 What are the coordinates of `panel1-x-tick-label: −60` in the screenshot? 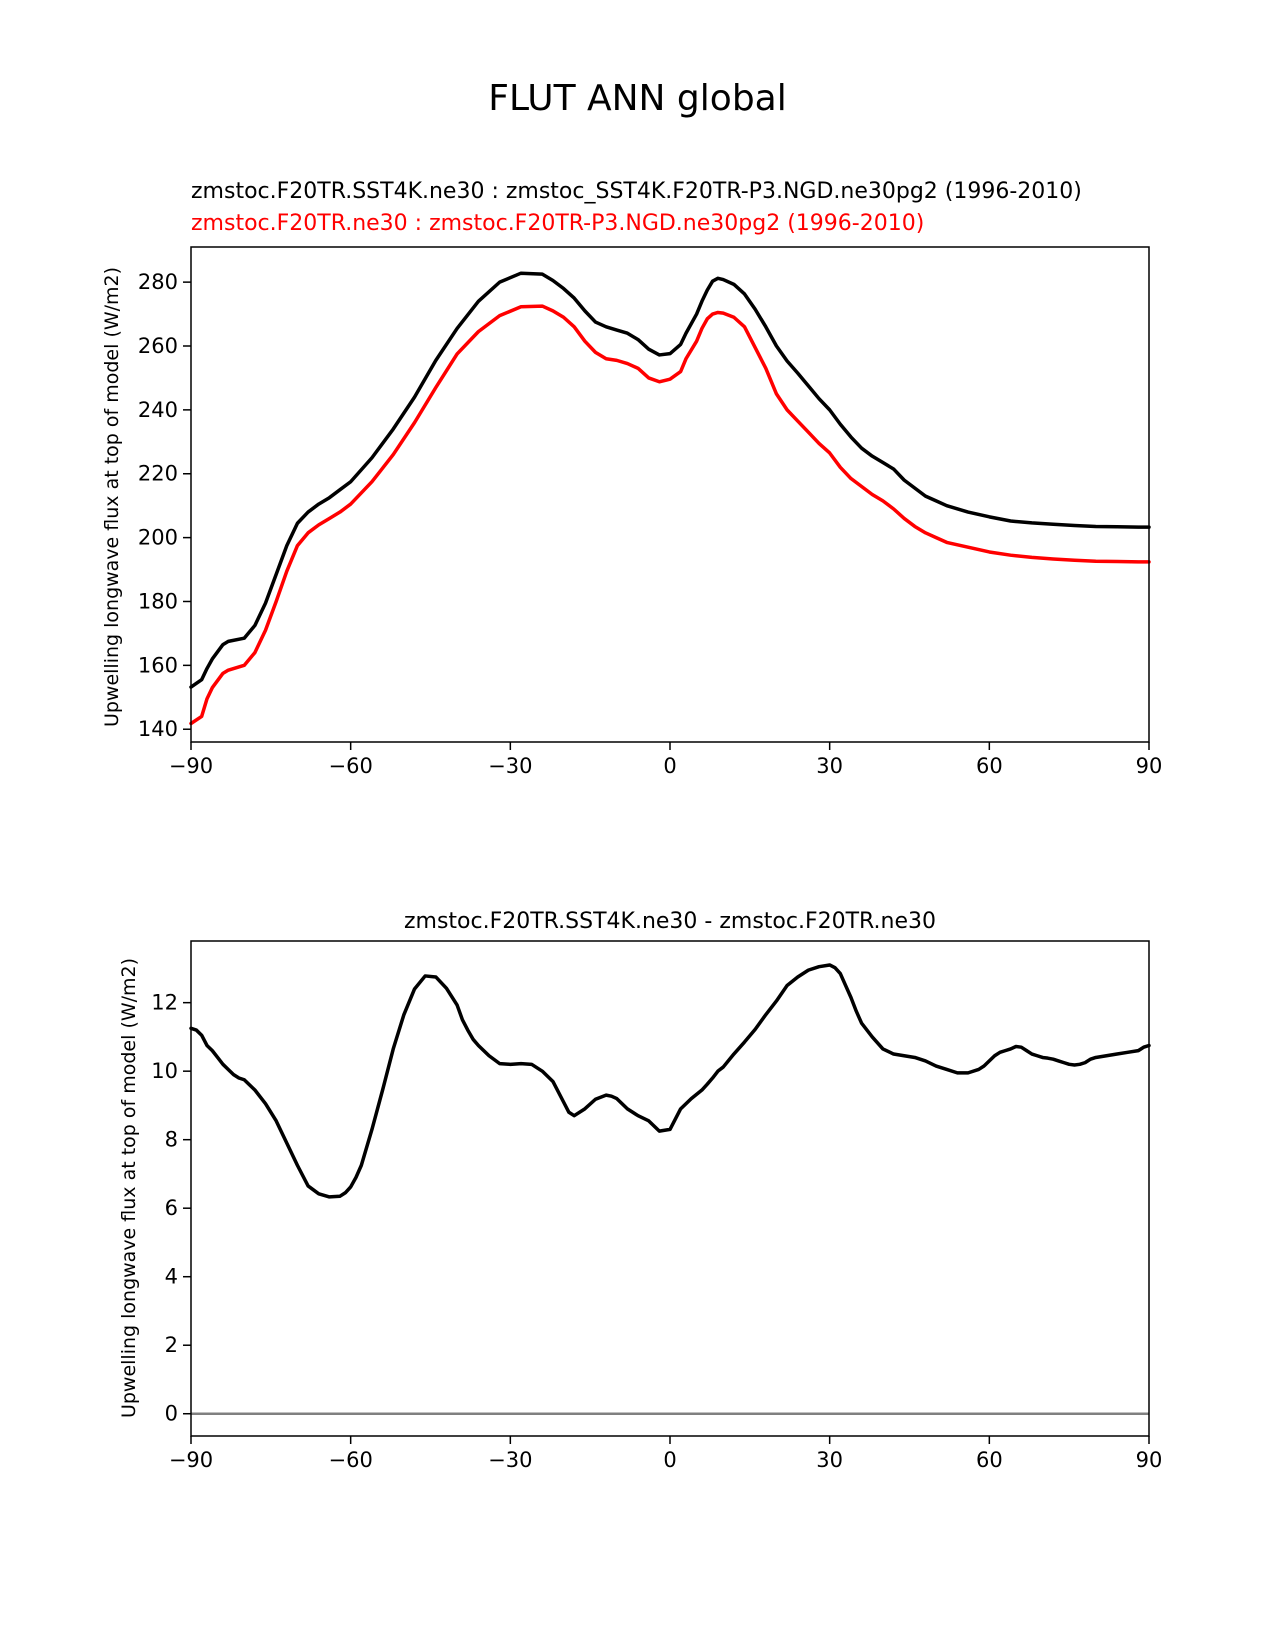 It's located at (351, 766).